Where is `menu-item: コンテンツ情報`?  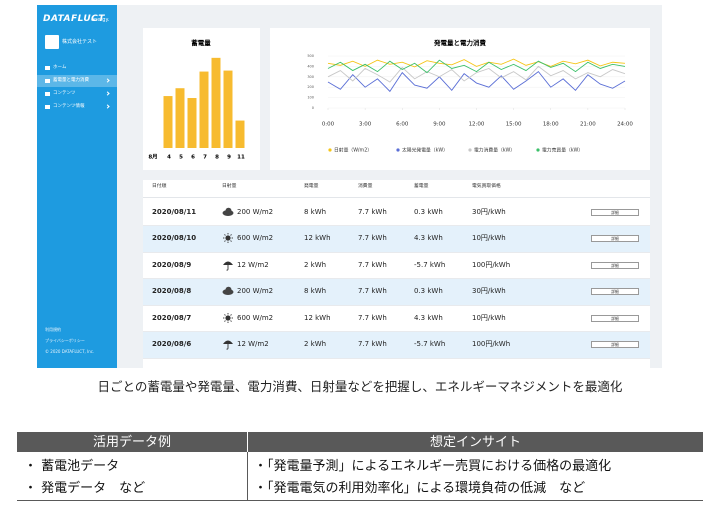 menu-item: コンテンツ情報 is located at coordinates (69, 106).